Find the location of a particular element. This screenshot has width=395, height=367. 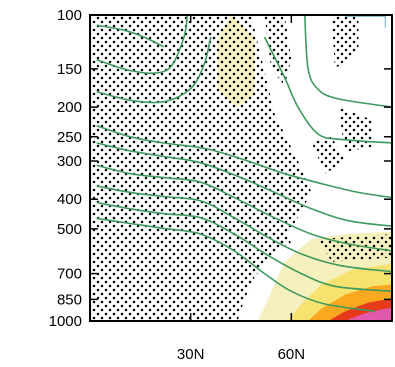

y-tick-label: 850 is located at coordinates (69, 299).